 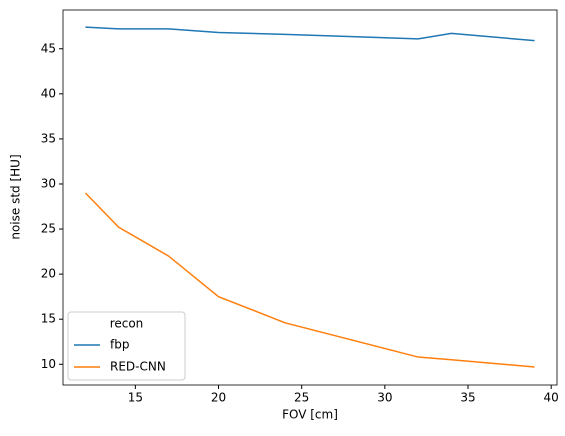 I want to click on legend-label: fbp, so click(x=119, y=345).